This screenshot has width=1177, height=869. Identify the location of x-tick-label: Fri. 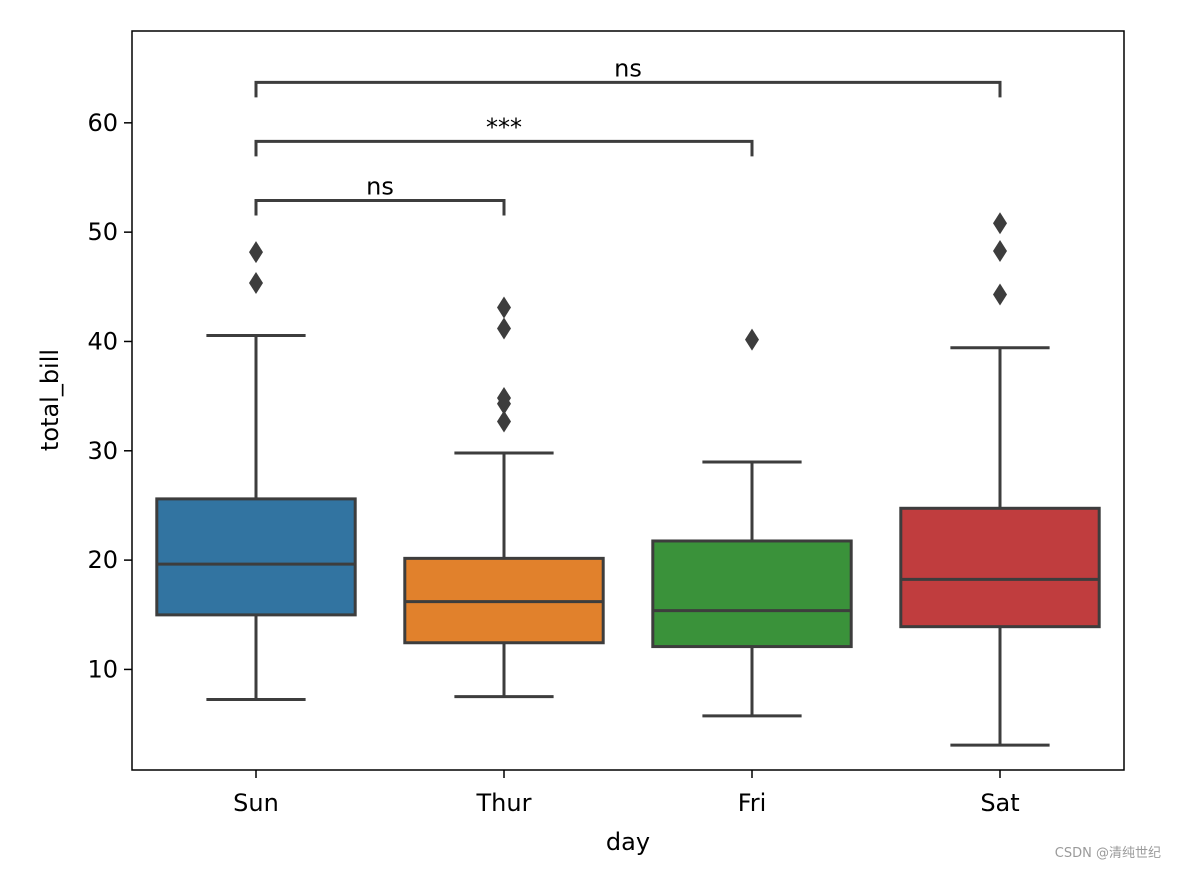
(752, 803).